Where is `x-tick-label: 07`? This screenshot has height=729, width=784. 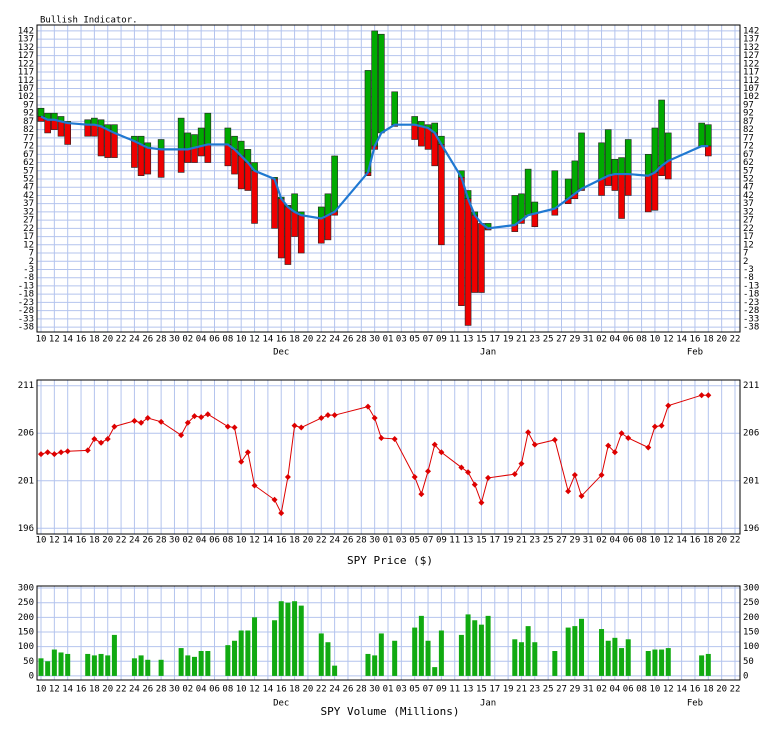 x-tick-label: 07 is located at coordinates (428, 690).